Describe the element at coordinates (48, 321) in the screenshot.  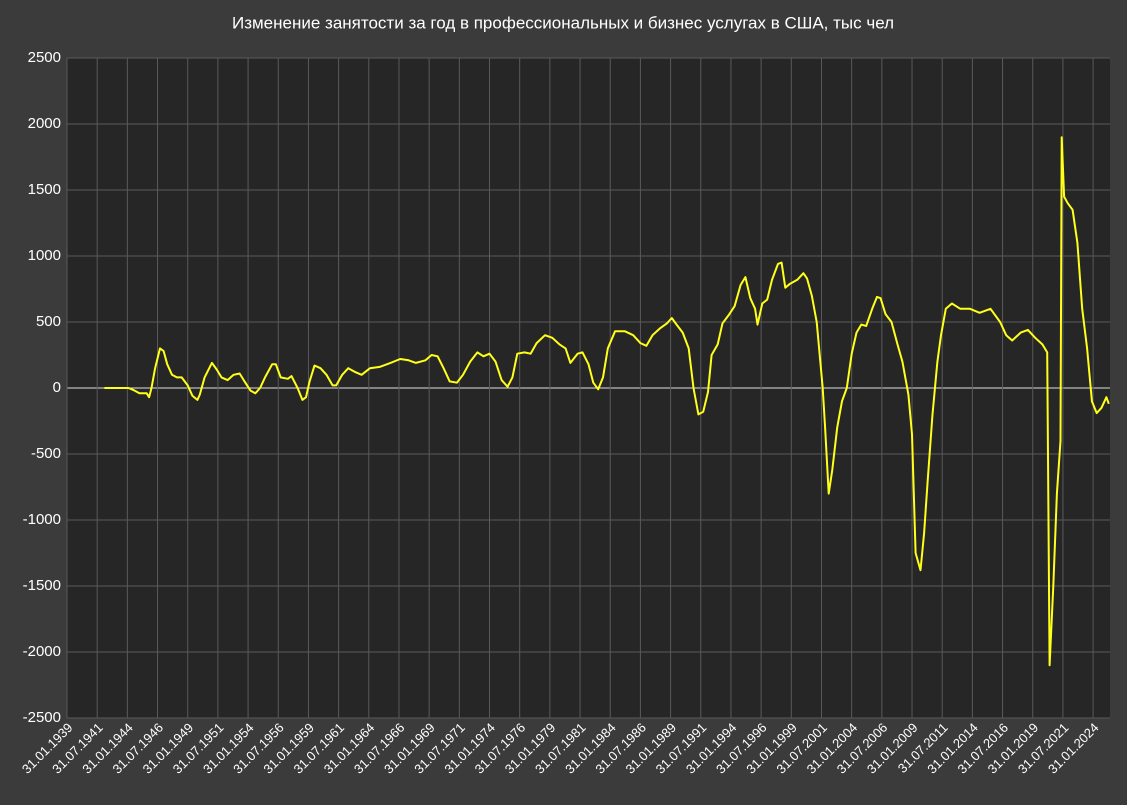
I see `y-tick-label: 500` at that location.